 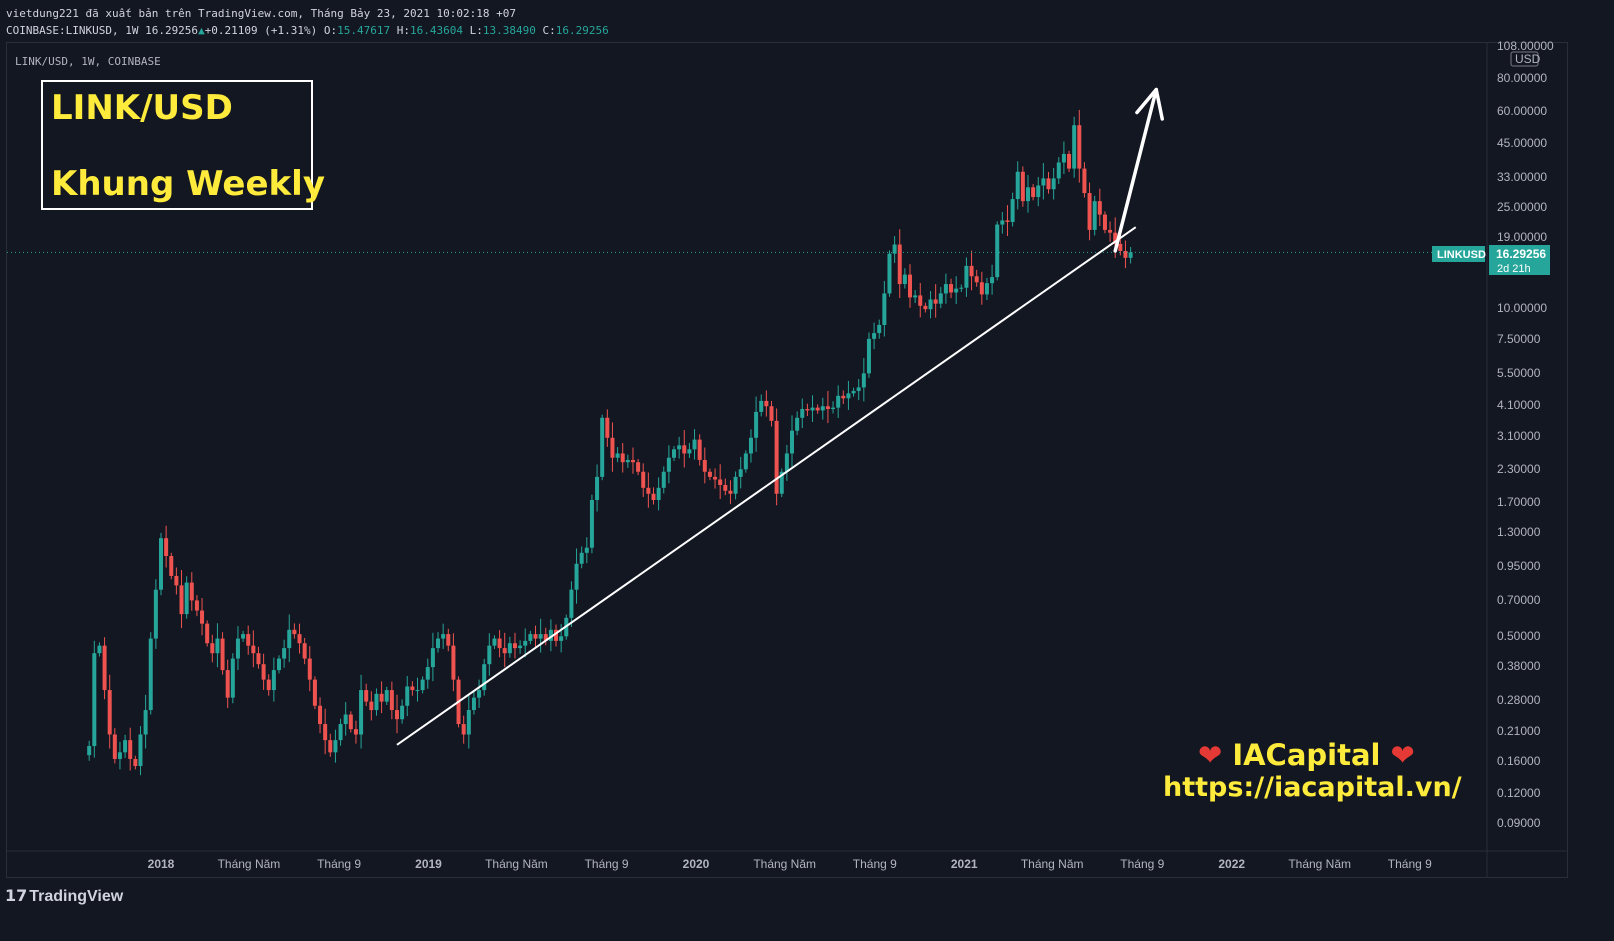 What do you see at coordinates (1519, 636) in the screenshot?
I see `price-tick-label: 0.50000` at bounding box center [1519, 636].